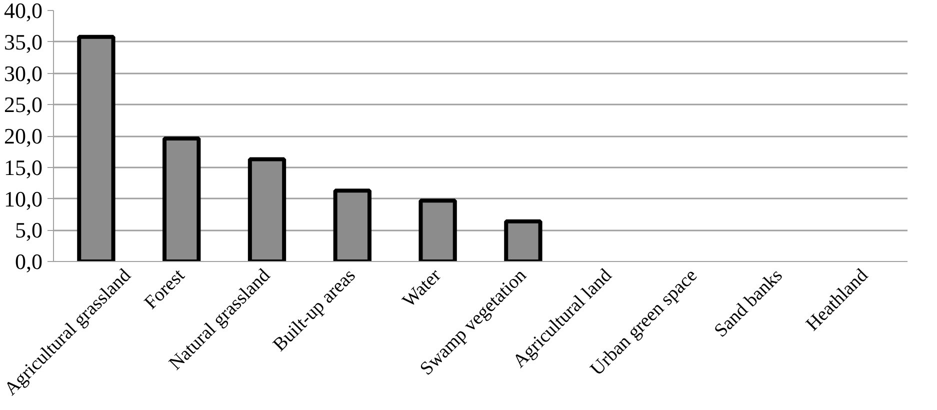 This screenshot has width=937, height=410. I want to click on y-tick-label: 5,0, so click(28, 230).